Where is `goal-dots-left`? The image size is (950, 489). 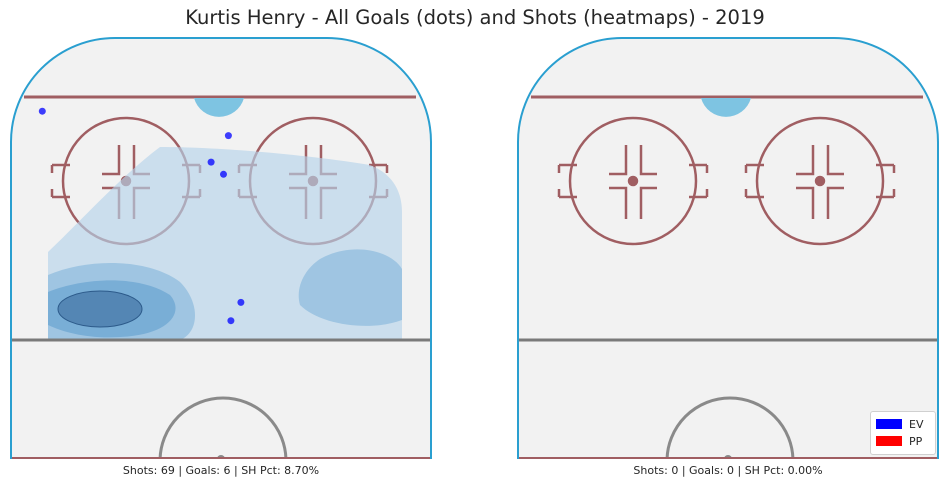
goal-dots-left is located at coordinates (141, 216).